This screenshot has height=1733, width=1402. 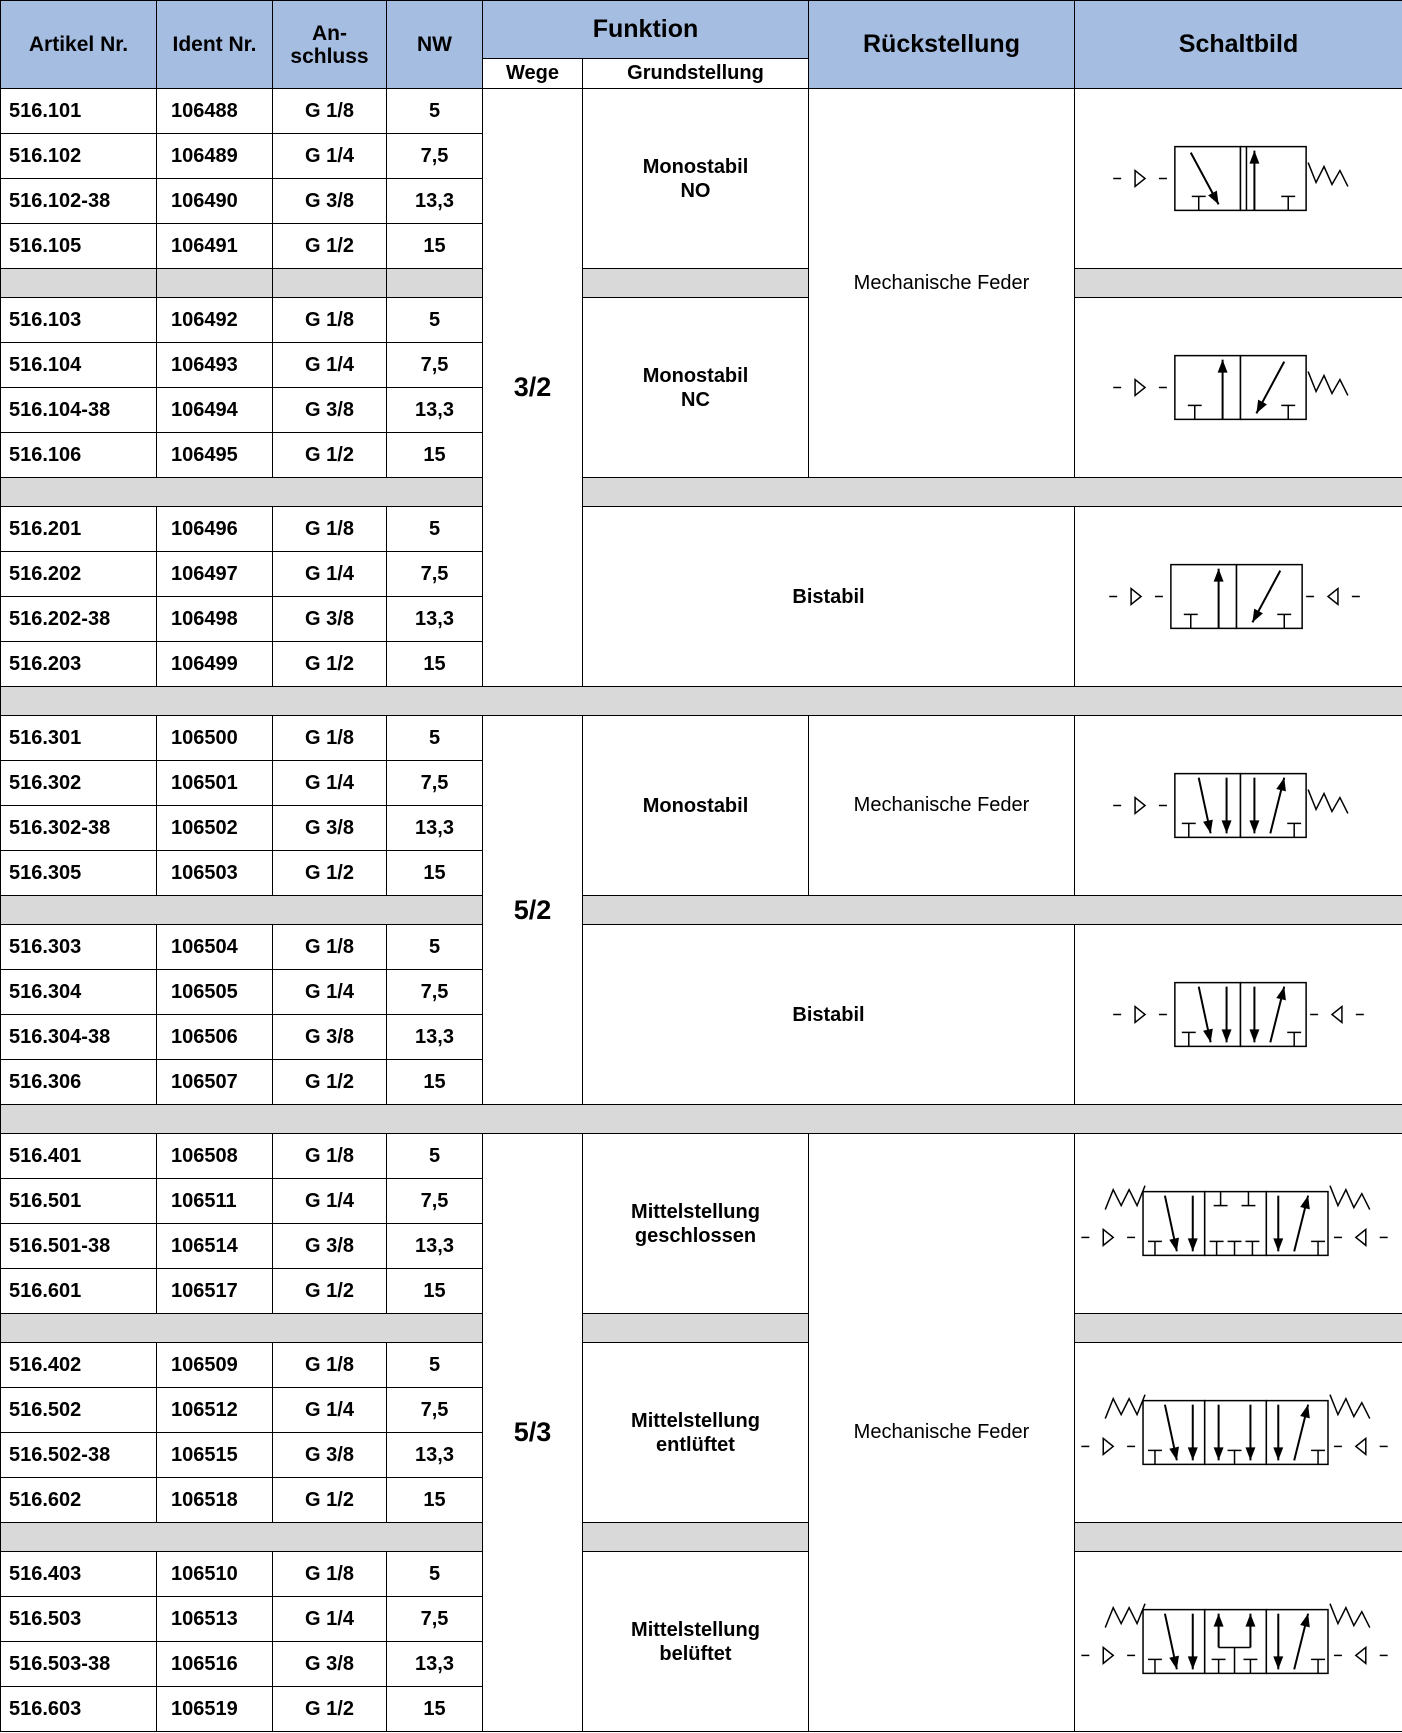 What do you see at coordinates (532, 910) in the screenshot?
I see `wege-cell: 5/2` at bounding box center [532, 910].